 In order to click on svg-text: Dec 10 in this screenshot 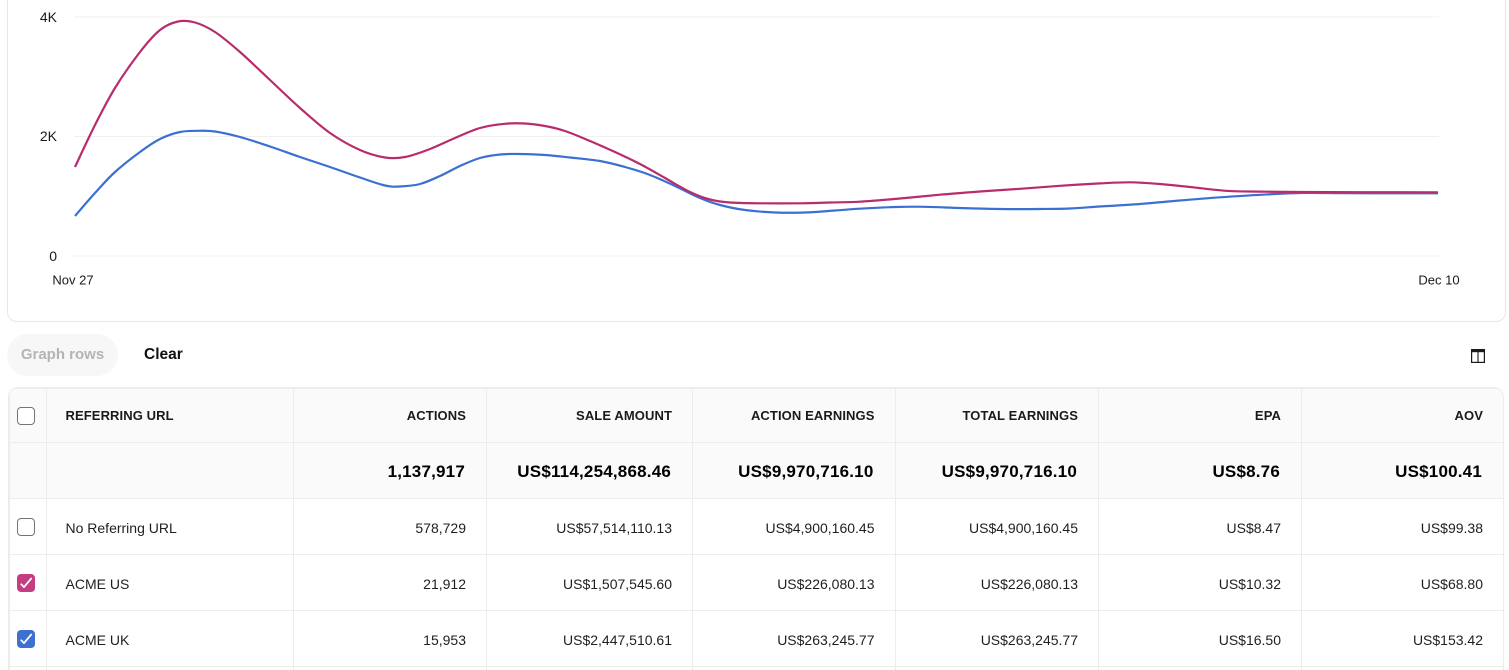, I will do `click(1438, 280)`.